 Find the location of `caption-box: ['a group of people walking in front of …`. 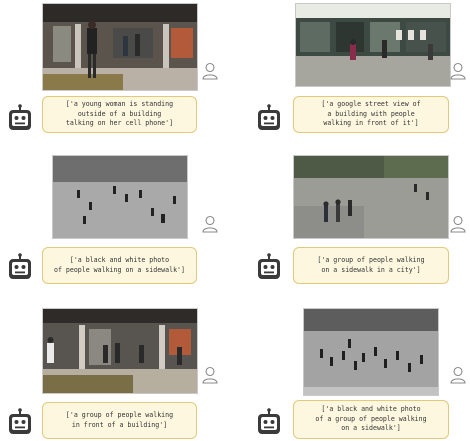

caption-box: ['a group of people walking in front of … is located at coordinates (119, 420).